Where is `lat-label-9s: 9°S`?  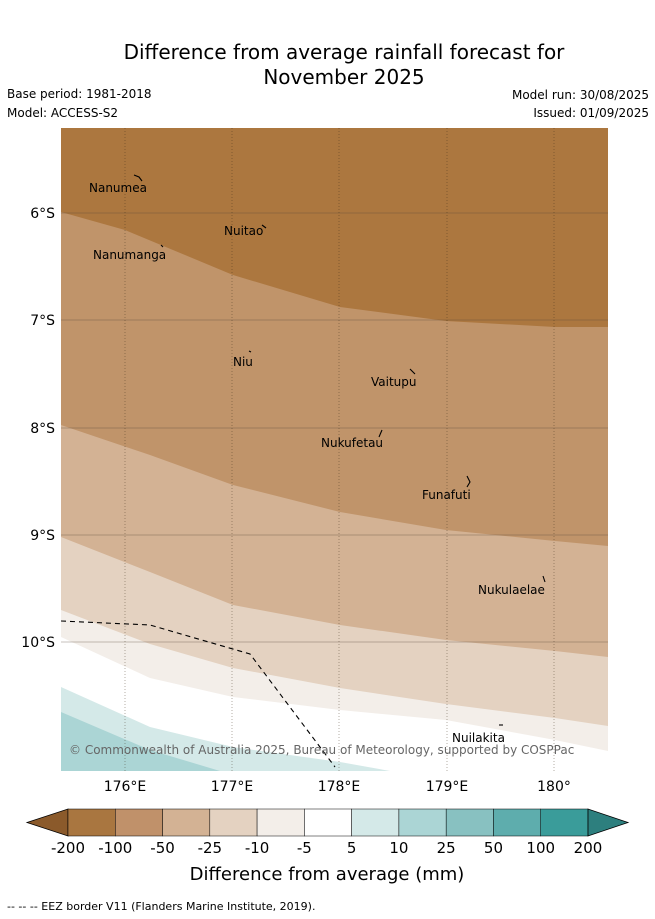
lat-label-9s: 9°S is located at coordinates (42, 536).